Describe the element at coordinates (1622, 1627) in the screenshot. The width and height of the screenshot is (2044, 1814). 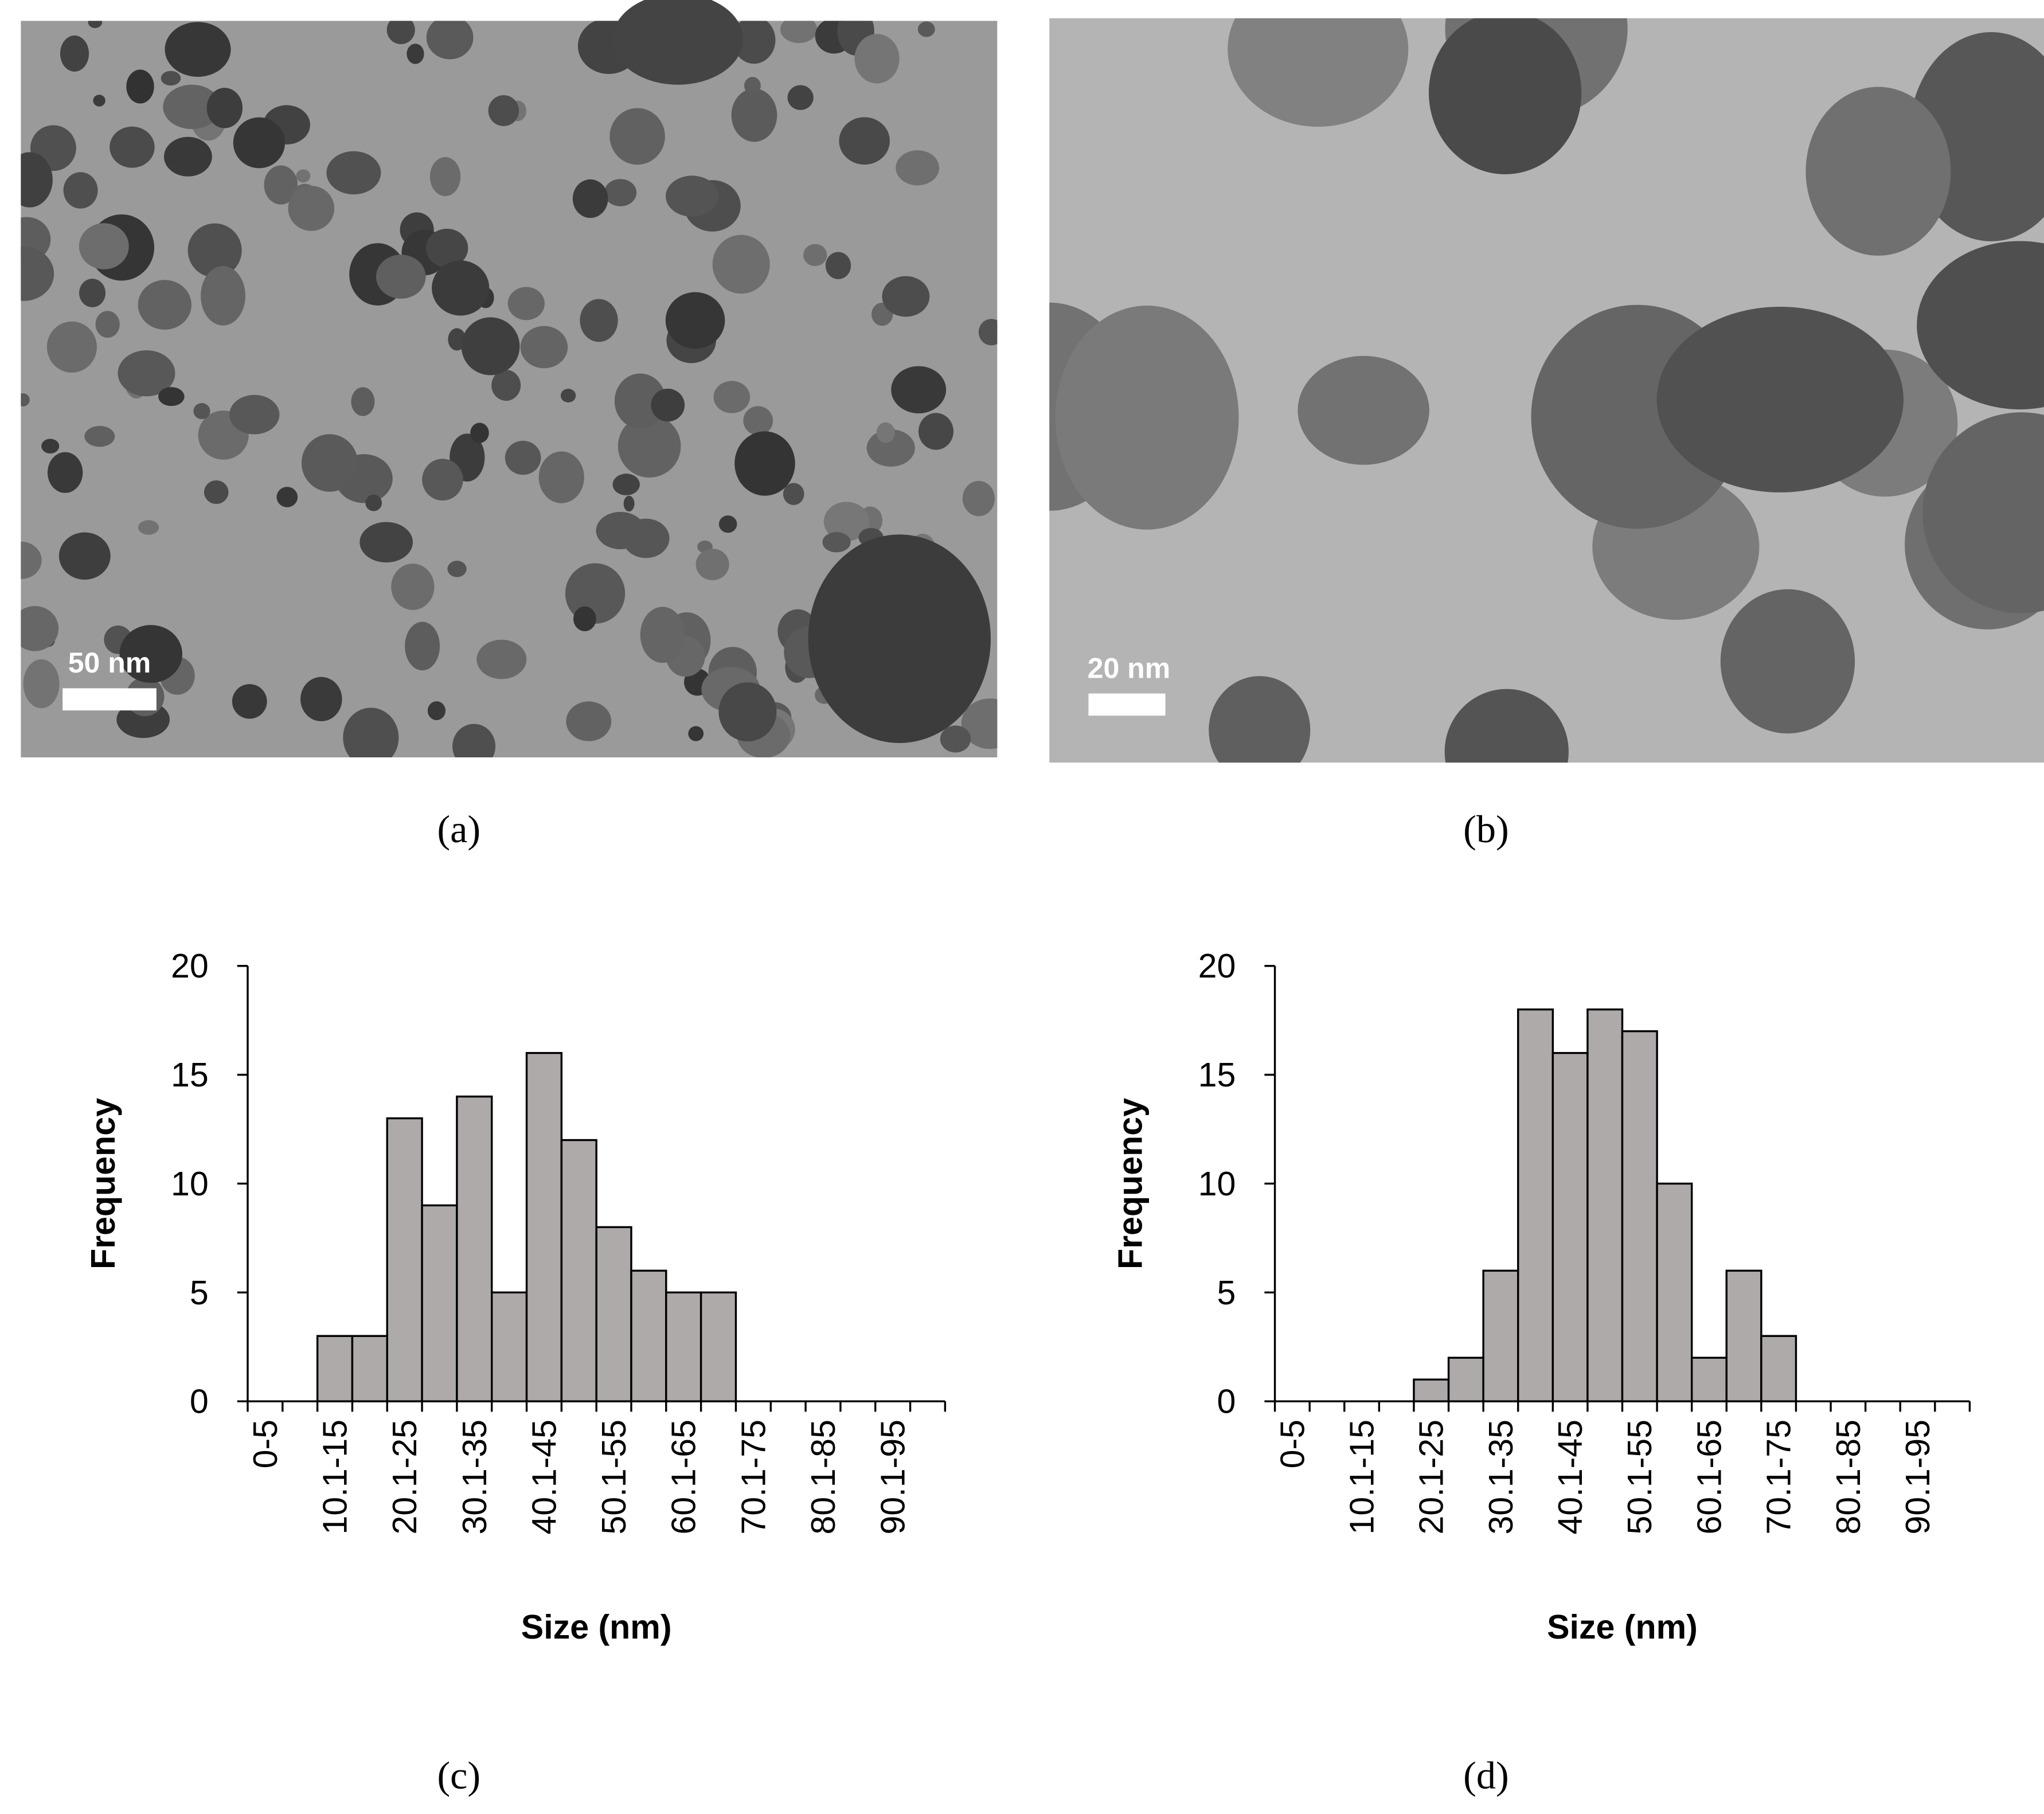
I see `x-axis-label: Size (nm)` at that location.